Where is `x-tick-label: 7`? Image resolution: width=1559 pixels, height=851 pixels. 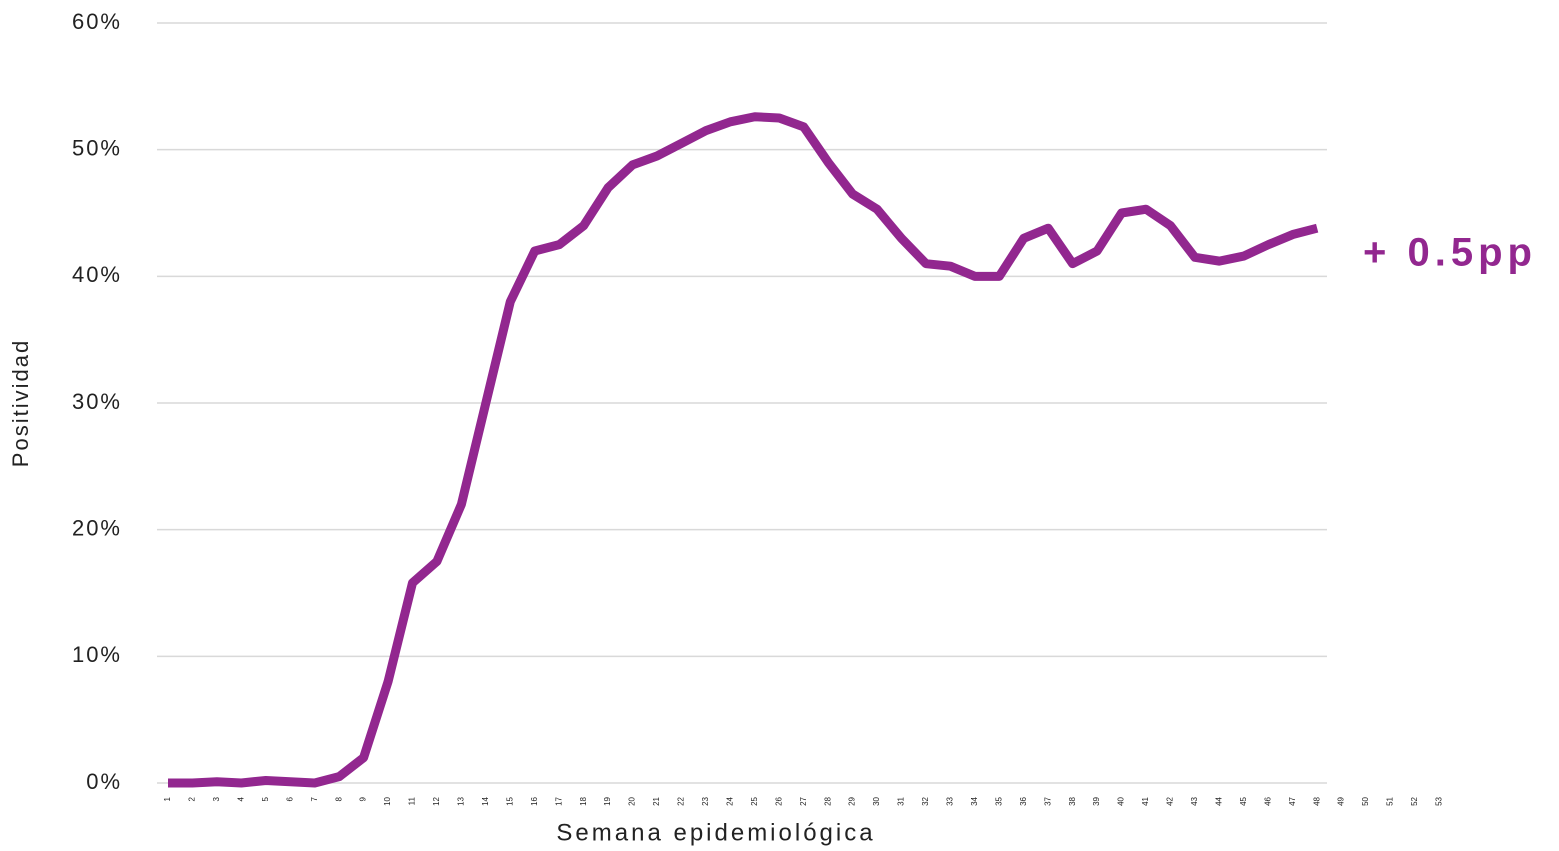
x-tick-label: 7 is located at coordinates (314, 798).